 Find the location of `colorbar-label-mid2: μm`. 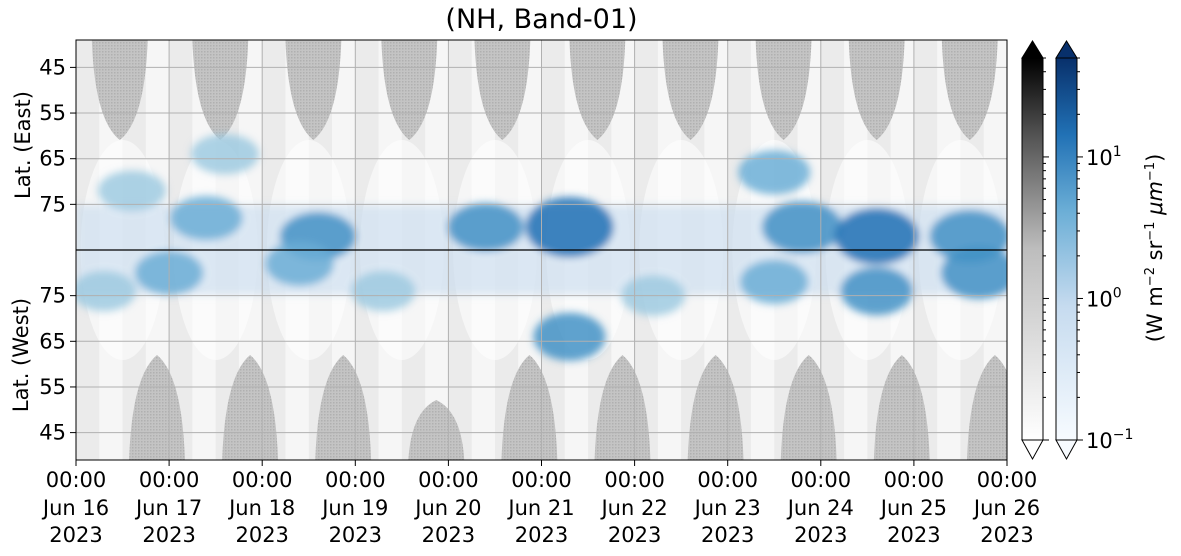

colorbar-label-mid2: μm is located at coordinates (1155, 201).